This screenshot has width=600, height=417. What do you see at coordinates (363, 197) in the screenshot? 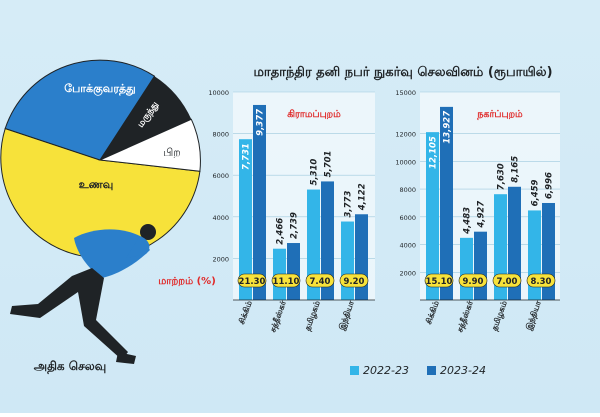
I see `data-label: 4,122` at bounding box center [363, 197].